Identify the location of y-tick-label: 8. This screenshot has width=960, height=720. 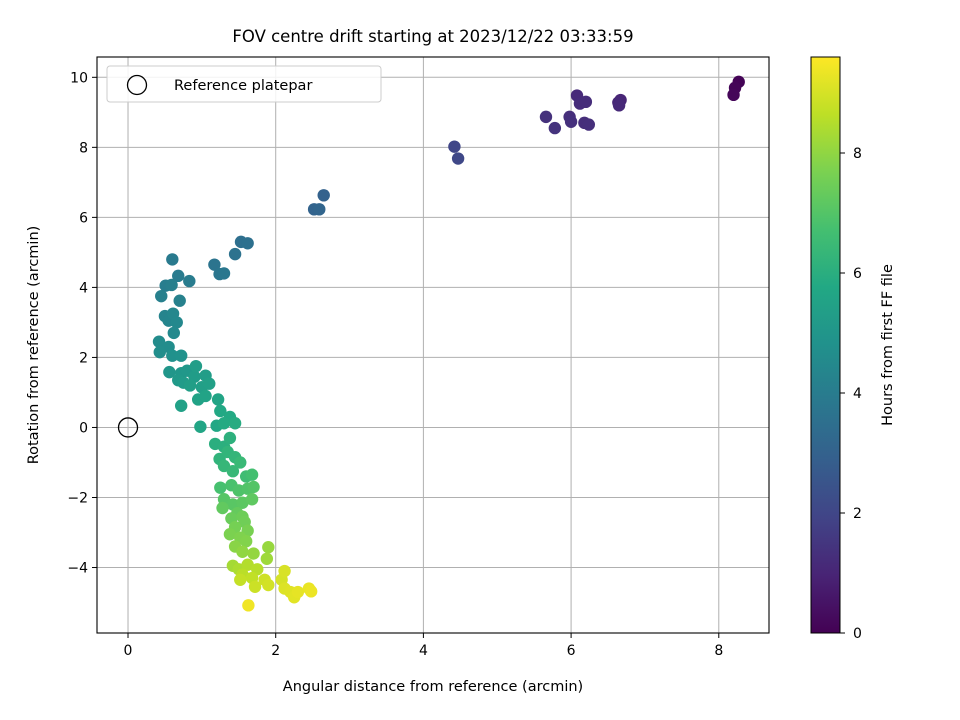
(83, 148).